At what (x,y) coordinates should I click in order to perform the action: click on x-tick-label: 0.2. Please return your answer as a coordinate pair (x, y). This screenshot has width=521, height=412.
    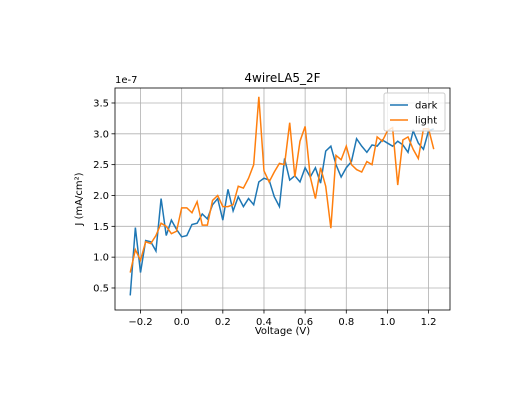
    Looking at the image, I should click on (223, 322).